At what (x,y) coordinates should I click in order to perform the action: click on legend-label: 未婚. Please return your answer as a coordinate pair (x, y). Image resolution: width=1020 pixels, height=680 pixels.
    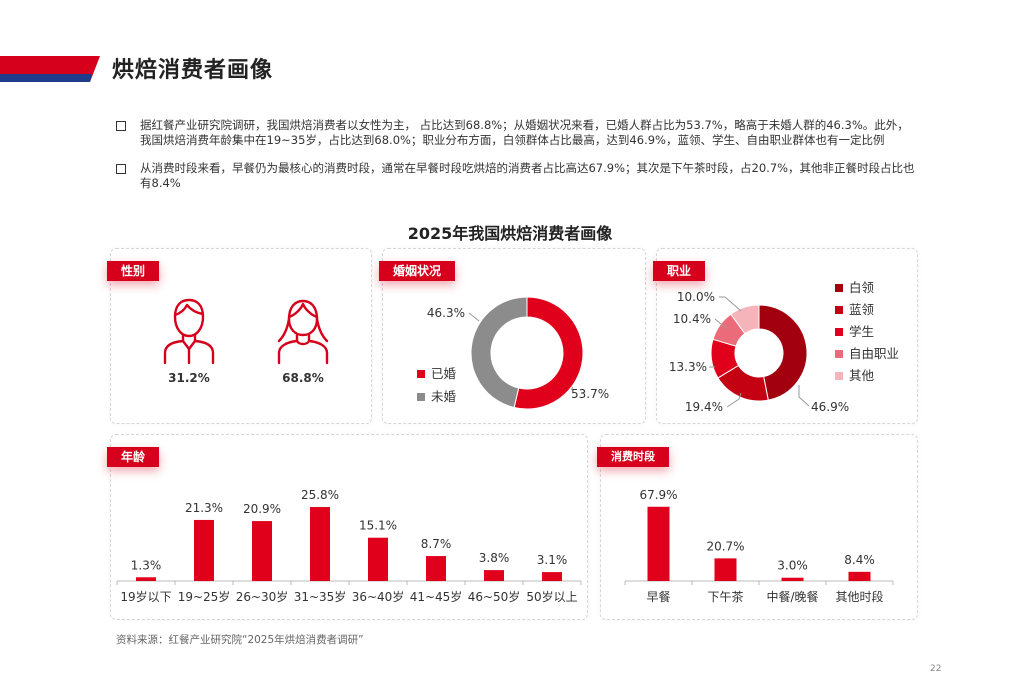
    Looking at the image, I should click on (444, 396).